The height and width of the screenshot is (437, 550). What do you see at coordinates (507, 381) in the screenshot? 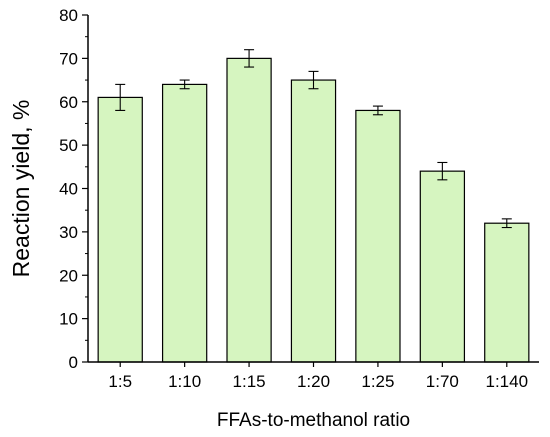
I see `x-tick-label: 1:140` at bounding box center [507, 381].